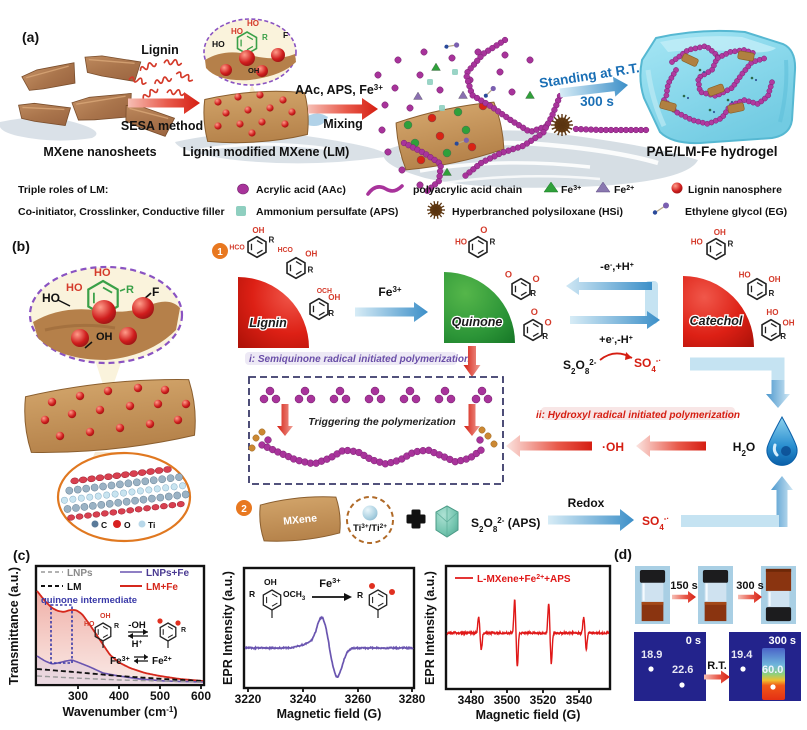  I want to click on svg-text: 3480, so click(471, 700).